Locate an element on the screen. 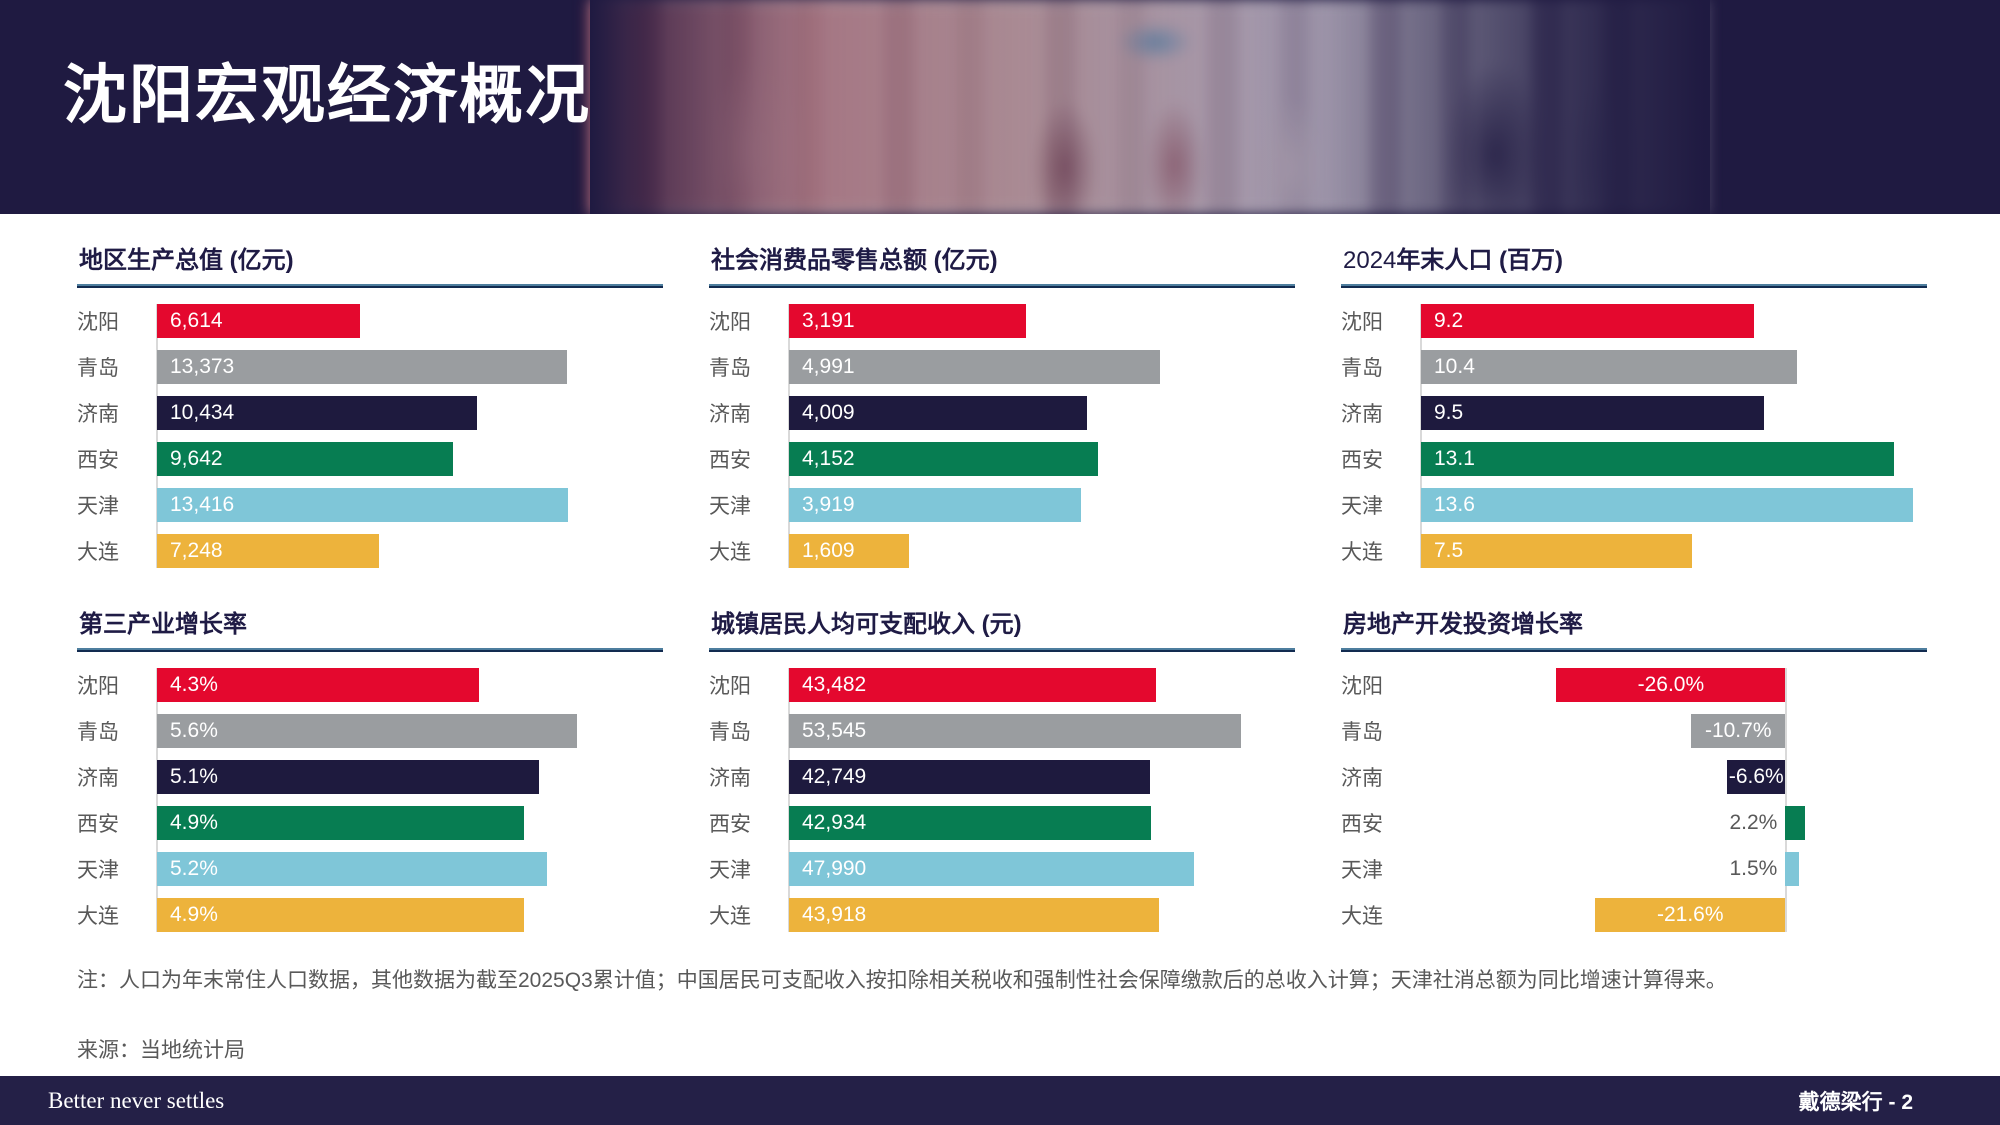 The image size is (2000, 1125). bar-value: 9.2 is located at coordinates (1449, 320).